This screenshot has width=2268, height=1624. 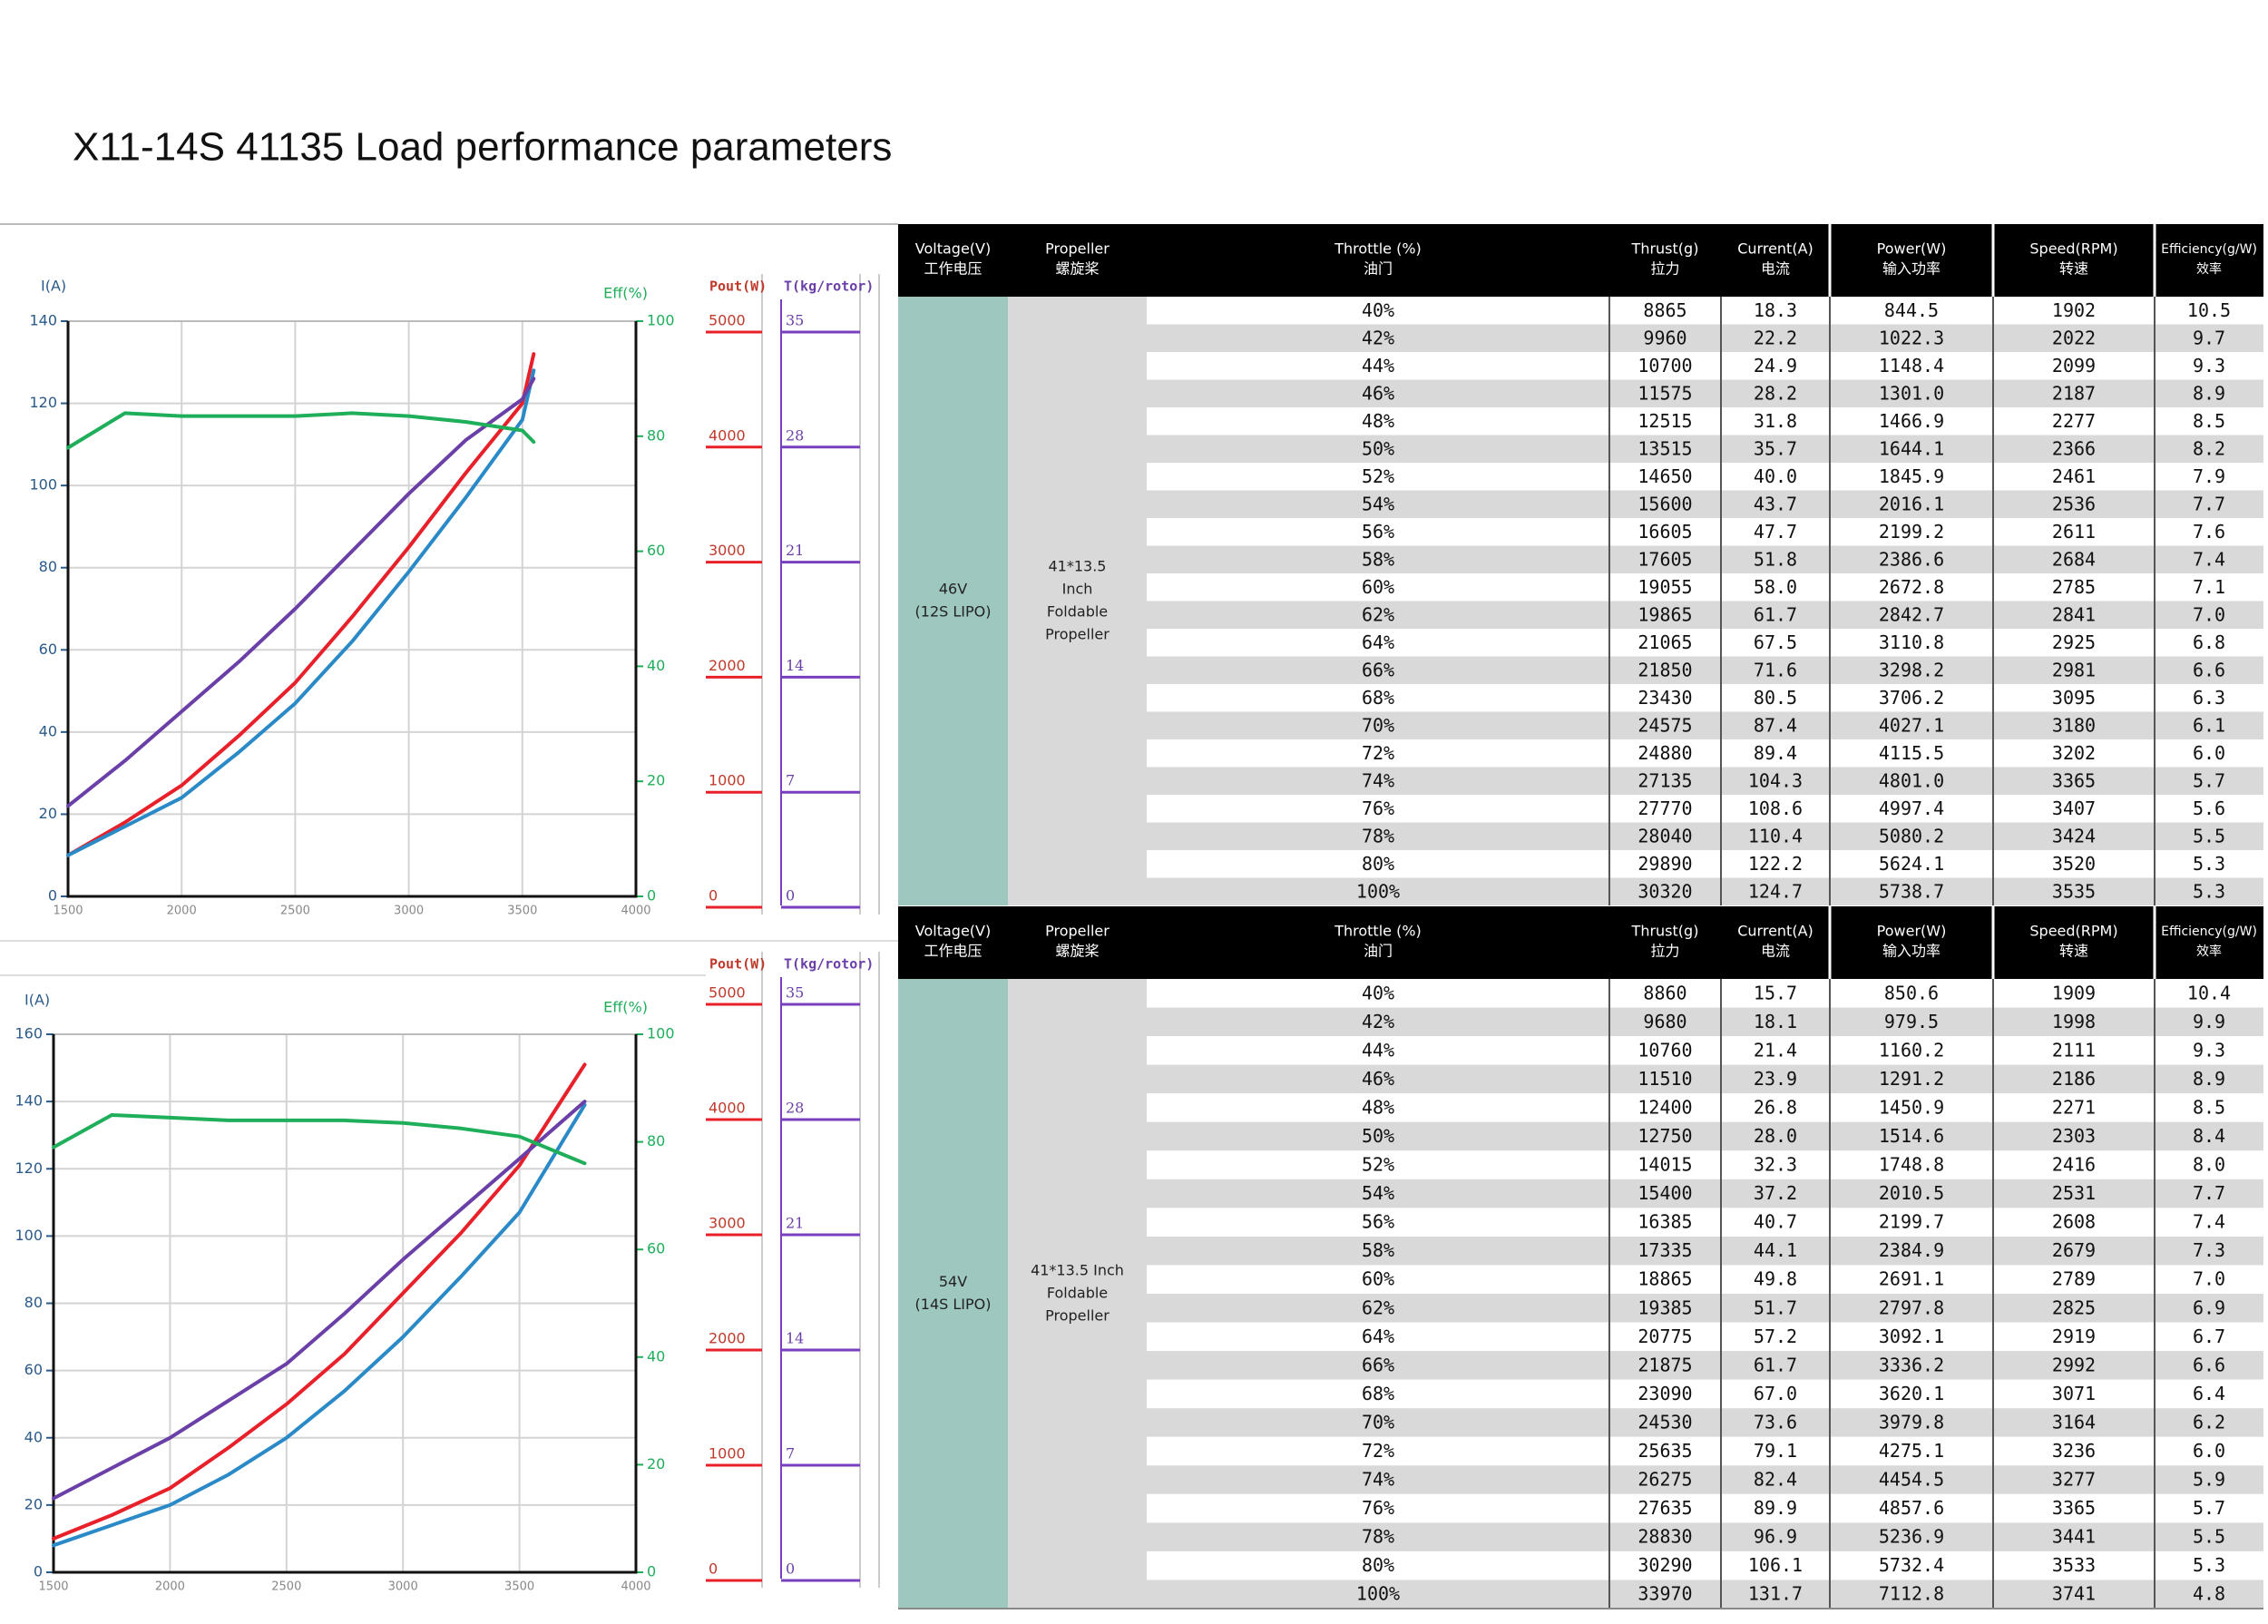 I want to click on table-cell: 68%, so click(x=1378, y=1393).